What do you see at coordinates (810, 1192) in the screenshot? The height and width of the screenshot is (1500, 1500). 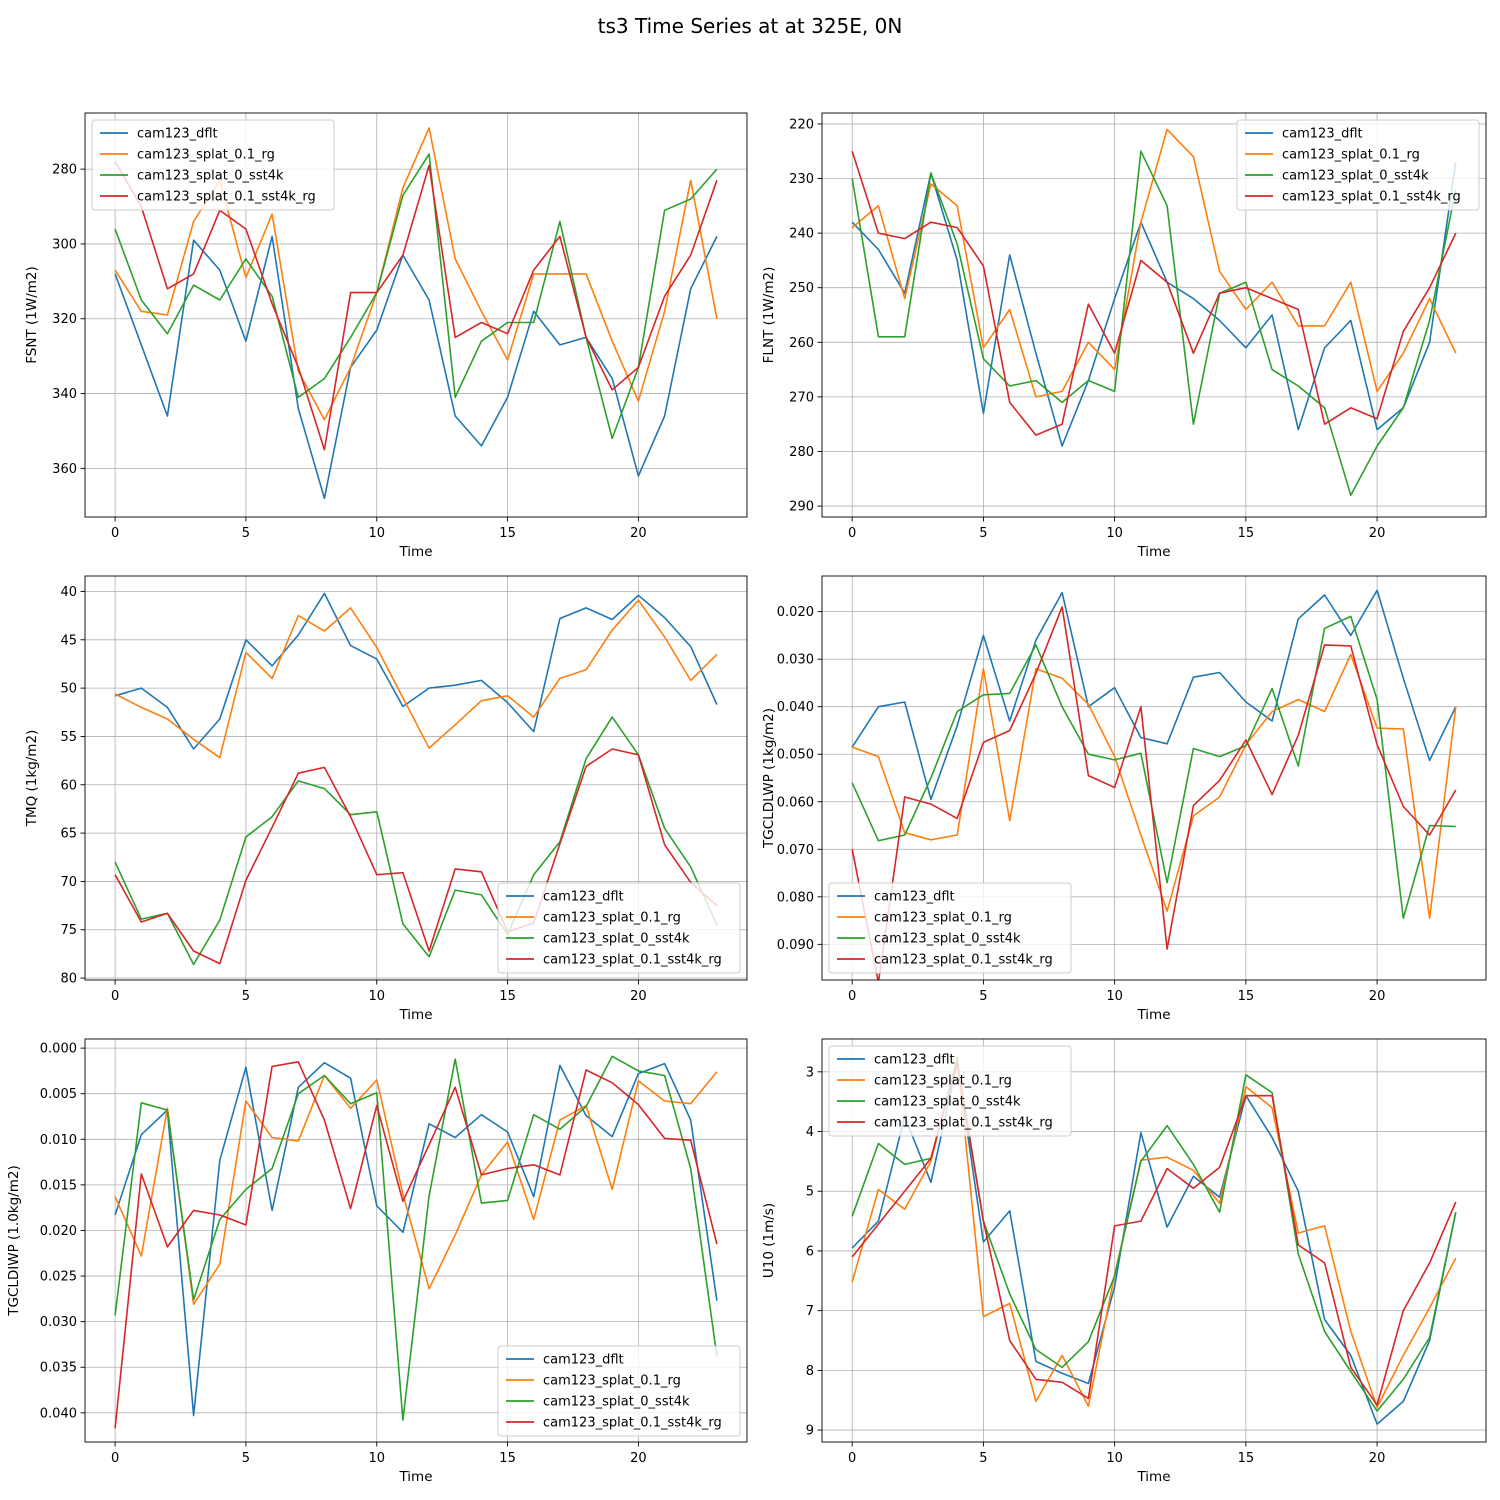 I see `y-tick-label: 5` at bounding box center [810, 1192].